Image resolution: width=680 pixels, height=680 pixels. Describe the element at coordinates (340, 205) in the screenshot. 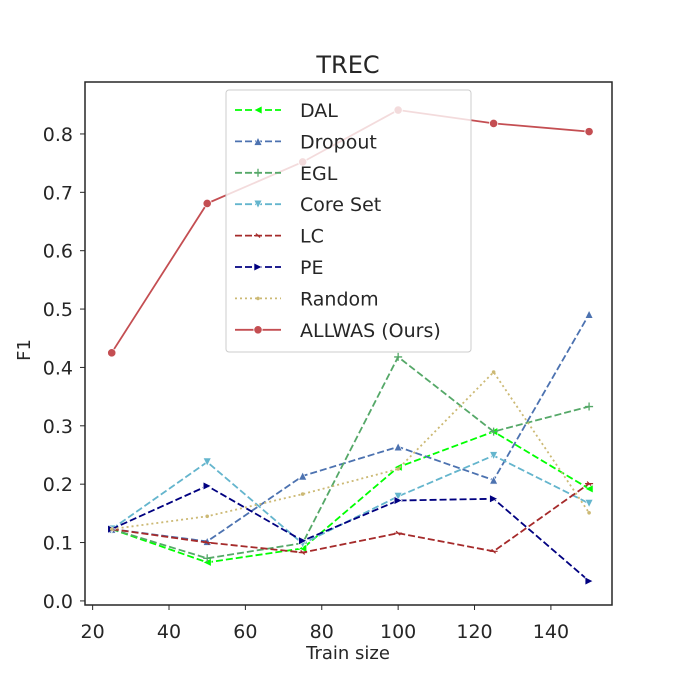

I see `legend-label-core-set: Core Set` at that location.